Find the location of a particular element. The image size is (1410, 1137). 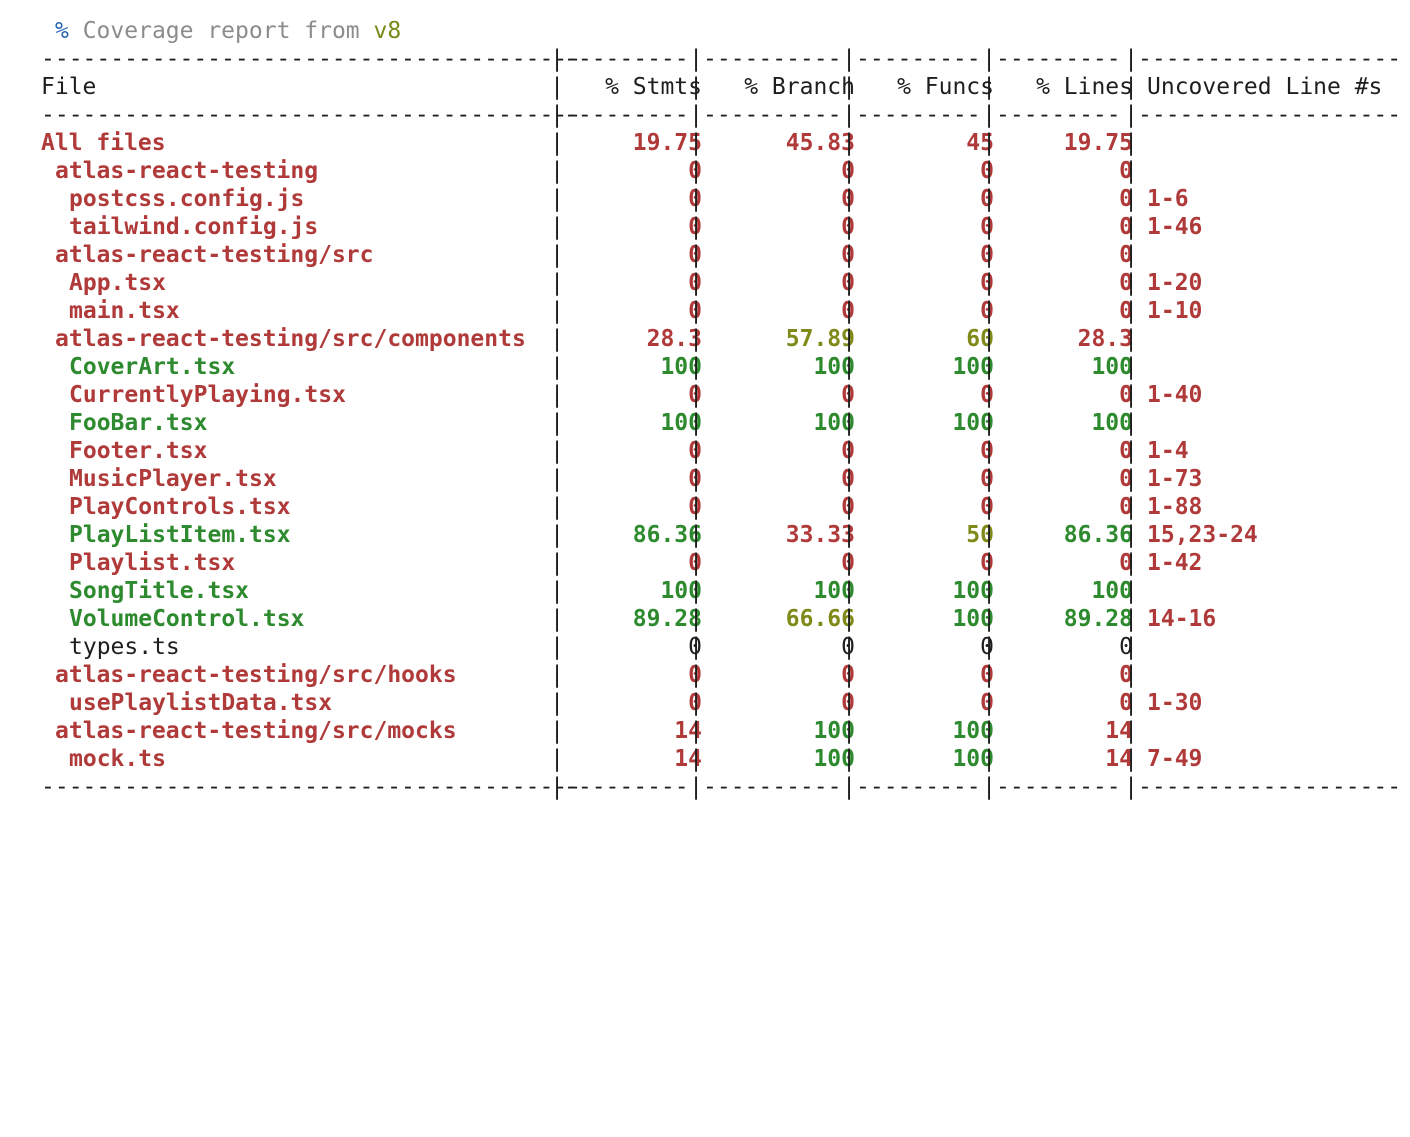

file-name: PlayControls.tsx is located at coordinates (180, 507).